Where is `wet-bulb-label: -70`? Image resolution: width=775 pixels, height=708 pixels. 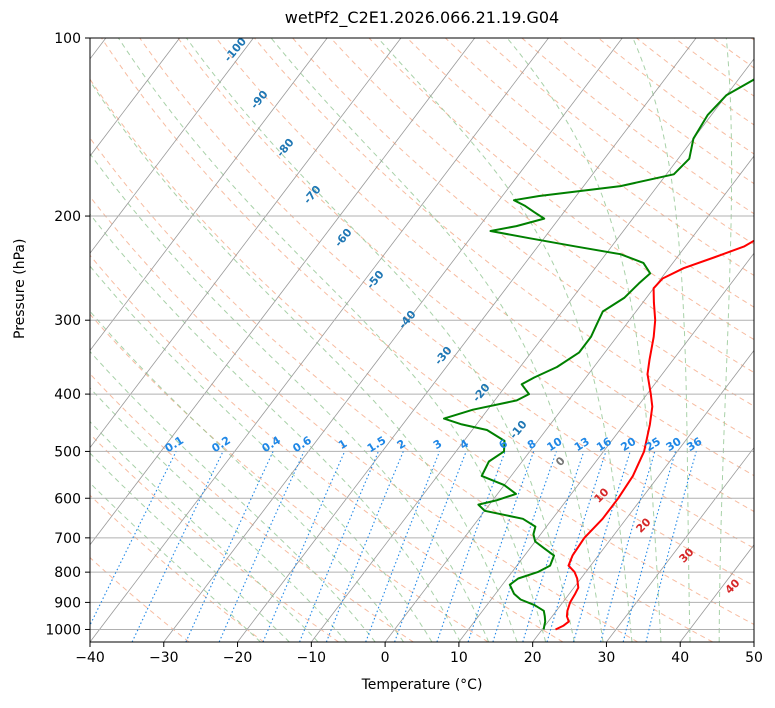
wet-bulb-label: -70 is located at coordinates (312, 195).